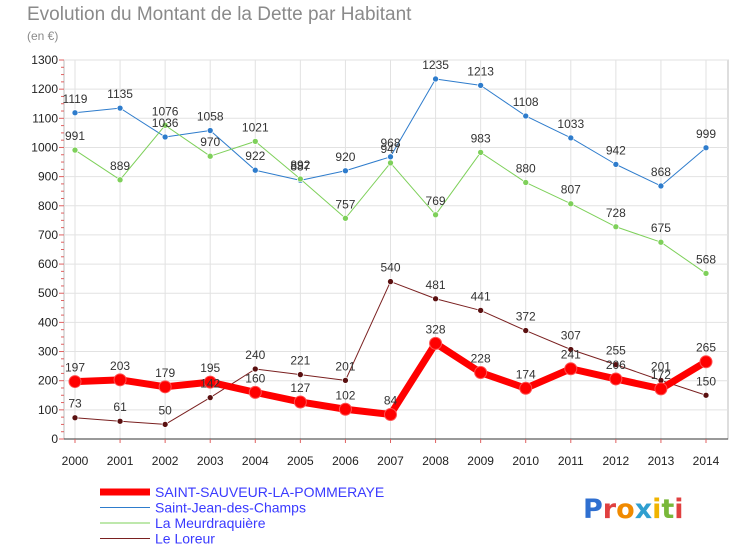 The width and height of the screenshot is (750, 550). Describe the element at coordinates (48, 264) in the screenshot. I see `y-tick-label: 600` at that location.